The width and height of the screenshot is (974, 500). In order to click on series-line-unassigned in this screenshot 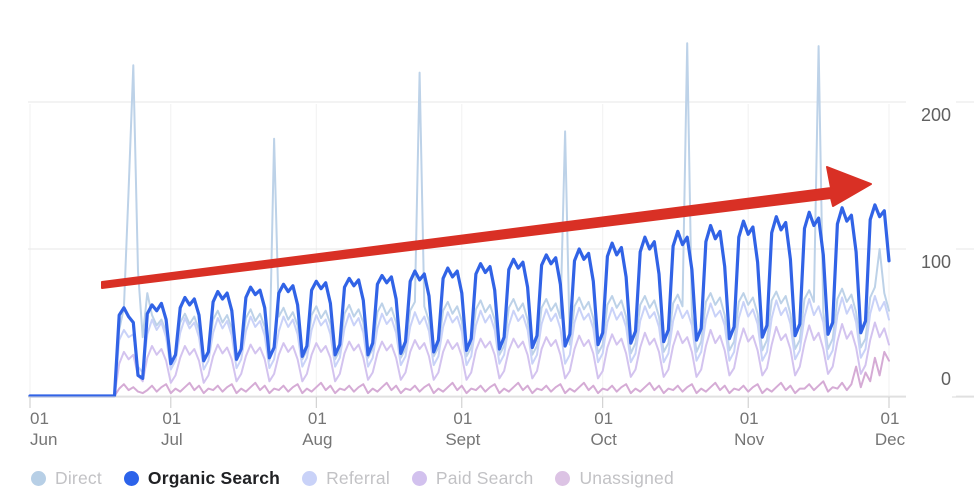, I will do `click(459, 373)`.